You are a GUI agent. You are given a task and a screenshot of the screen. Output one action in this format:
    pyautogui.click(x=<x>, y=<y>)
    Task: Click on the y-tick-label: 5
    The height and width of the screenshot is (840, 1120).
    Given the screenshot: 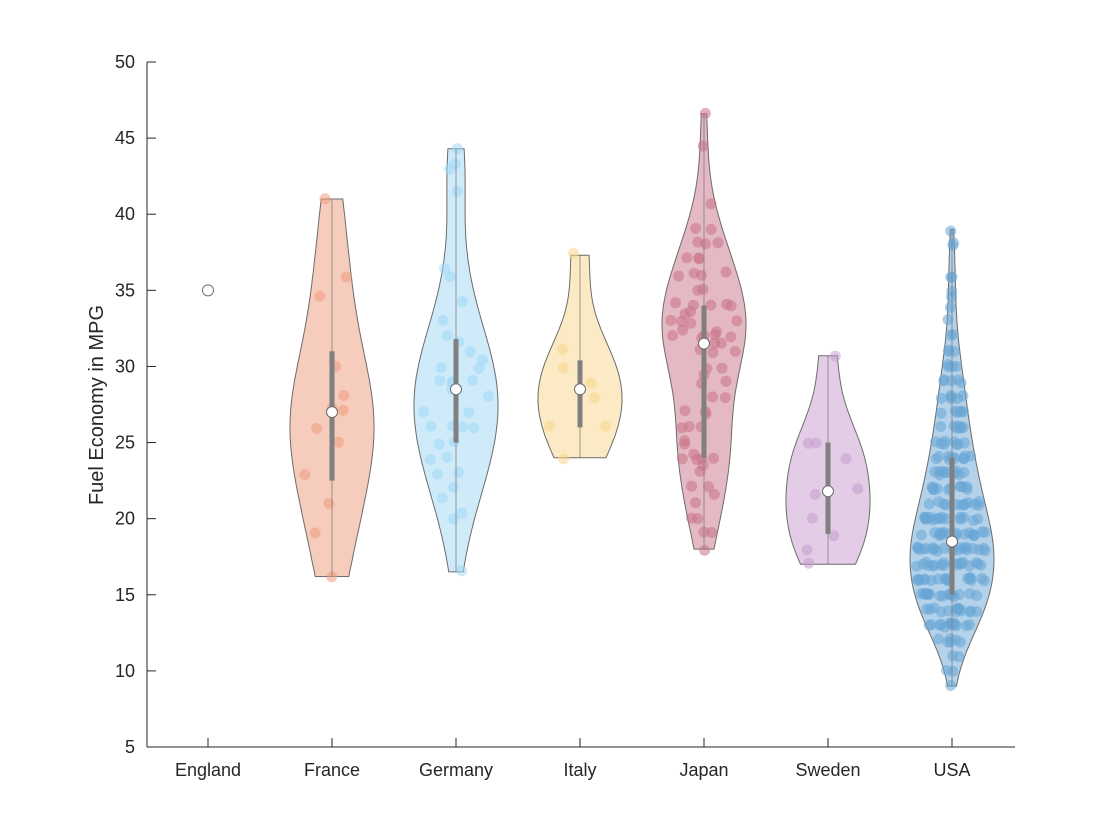 What is the action you would take?
    pyautogui.click(x=130, y=747)
    